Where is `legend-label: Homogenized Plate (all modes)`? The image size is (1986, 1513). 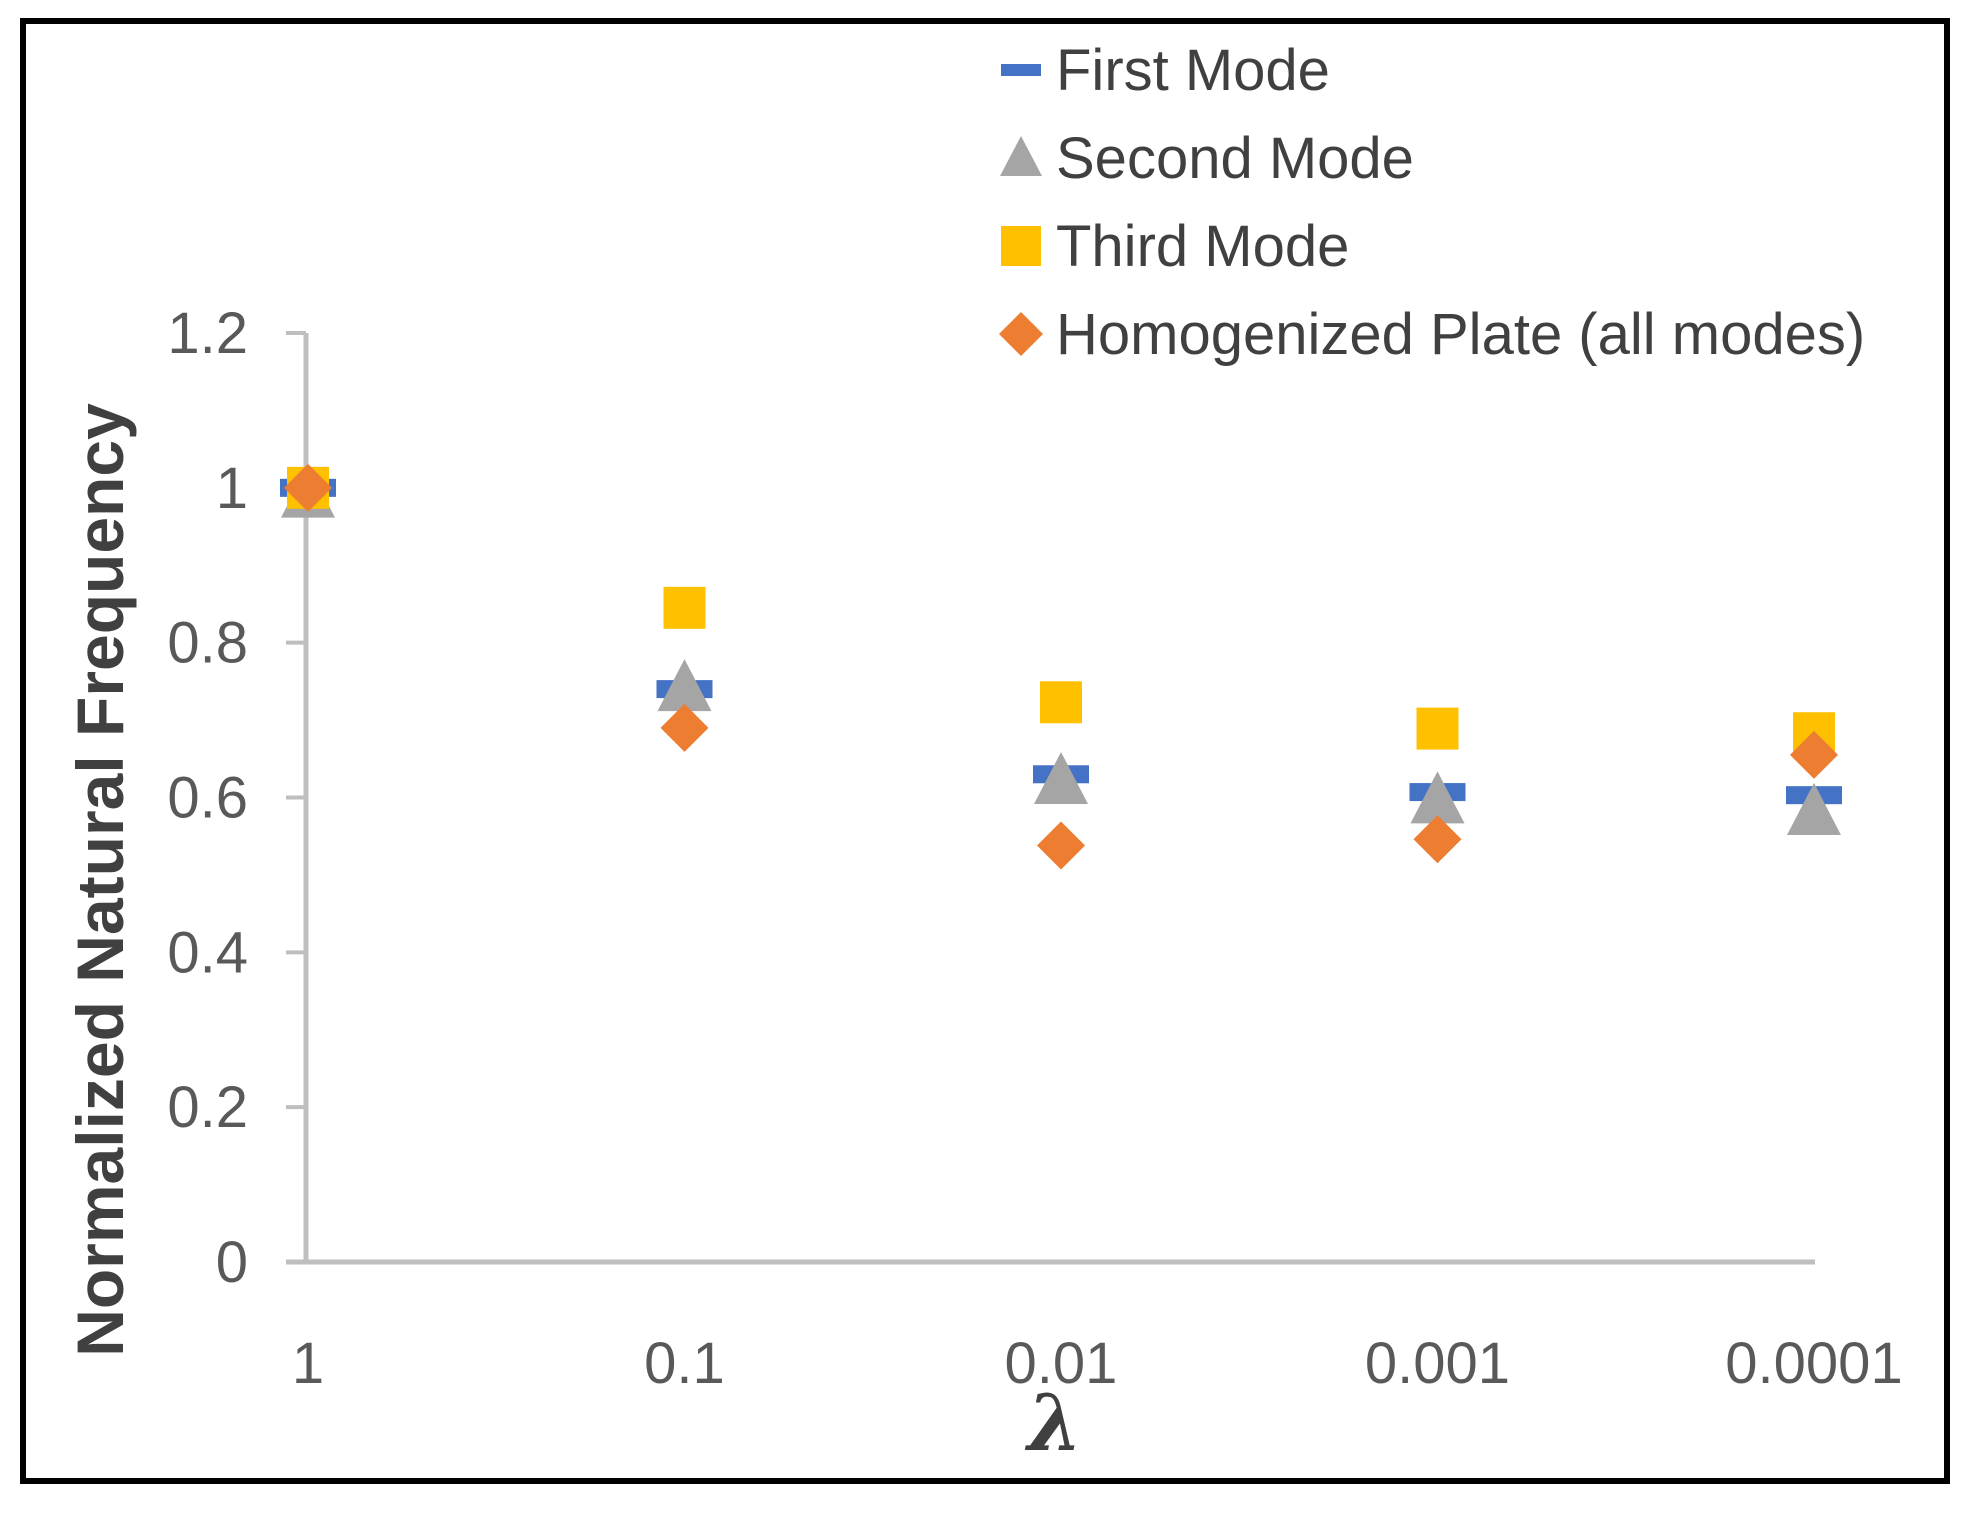
legend-label: Homogenized Plate (all modes) is located at coordinates (1460, 334).